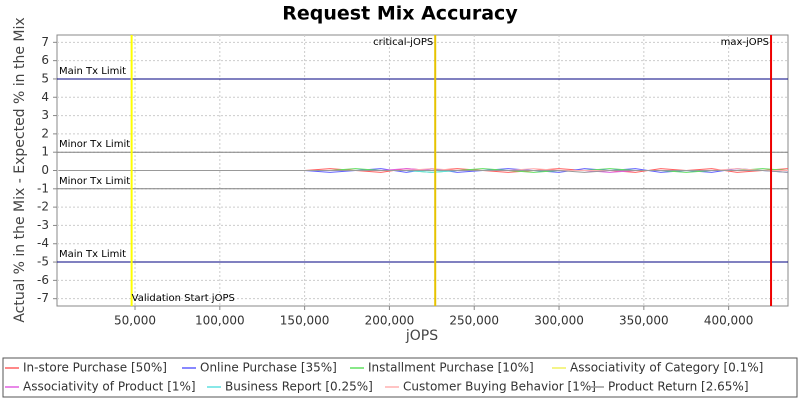 Image resolution: width=800 pixels, height=400 pixels. I want to click on y-tick-label: -1, so click(43, 188).